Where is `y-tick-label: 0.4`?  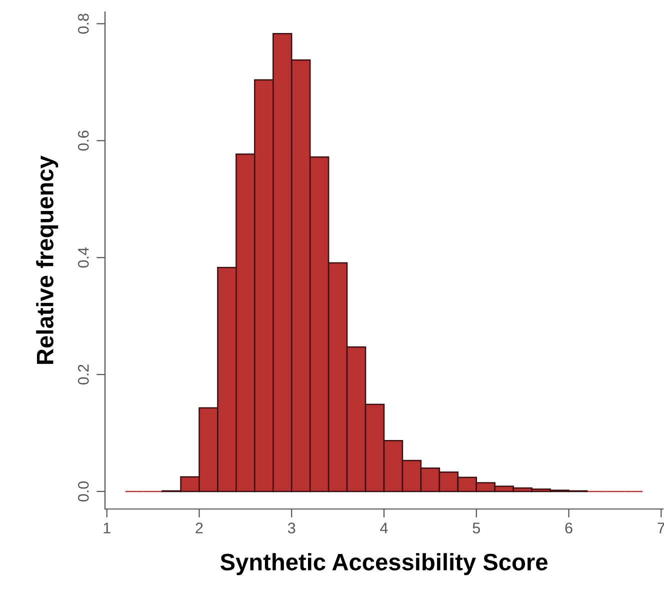
y-tick-label: 0.4 is located at coordinates (83, 257).